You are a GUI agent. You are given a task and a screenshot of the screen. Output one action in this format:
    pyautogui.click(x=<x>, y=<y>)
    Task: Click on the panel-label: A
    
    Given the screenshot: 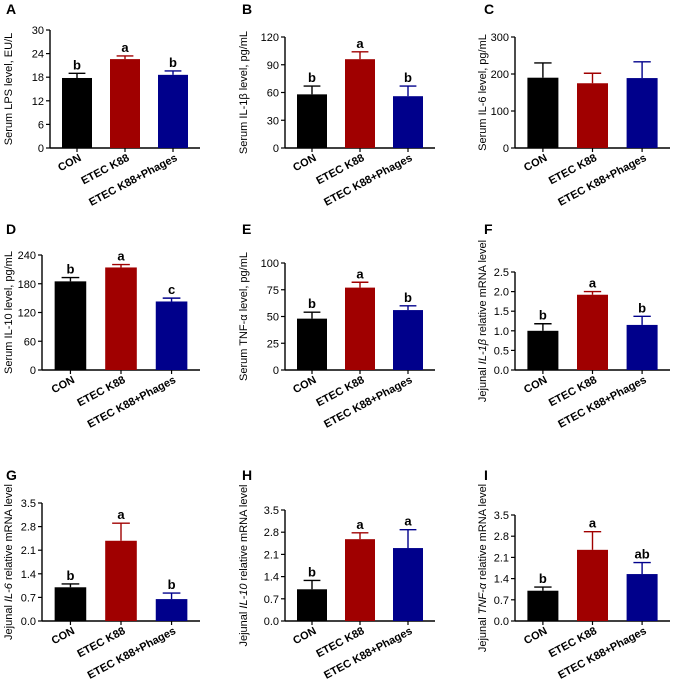 What is the action you would take?
    pyautogui.click(x=11, y=9)
    